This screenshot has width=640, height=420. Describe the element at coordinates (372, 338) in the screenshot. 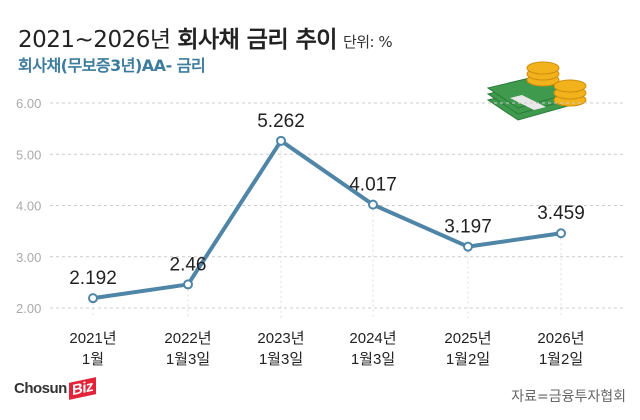

I see `x-tick-label: 2024년` at that location.